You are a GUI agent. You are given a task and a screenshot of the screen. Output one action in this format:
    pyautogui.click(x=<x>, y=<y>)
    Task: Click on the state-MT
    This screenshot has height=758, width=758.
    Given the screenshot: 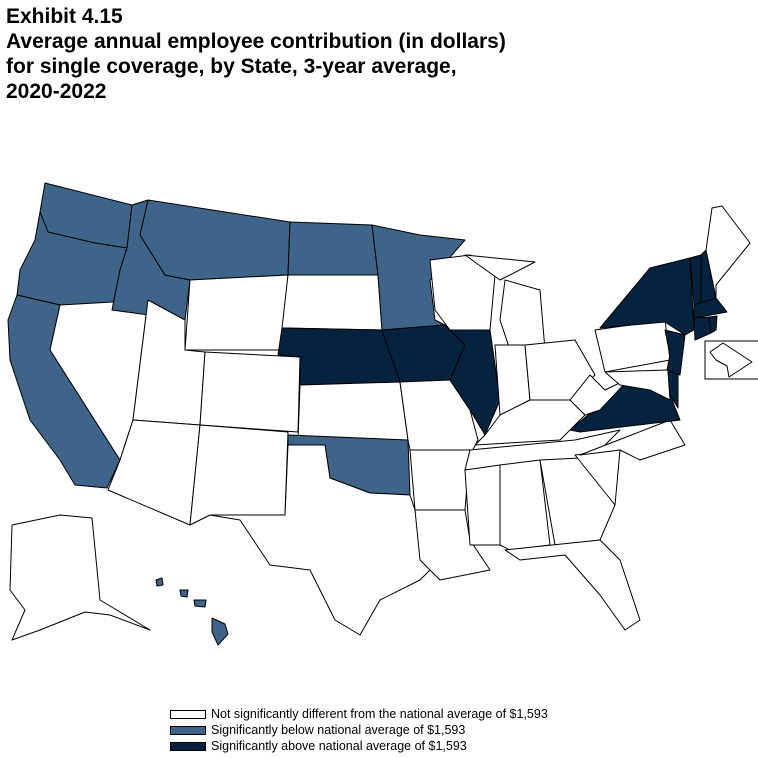 What is the action you would take?
    pyautogui.click(x=215, y=240)
    